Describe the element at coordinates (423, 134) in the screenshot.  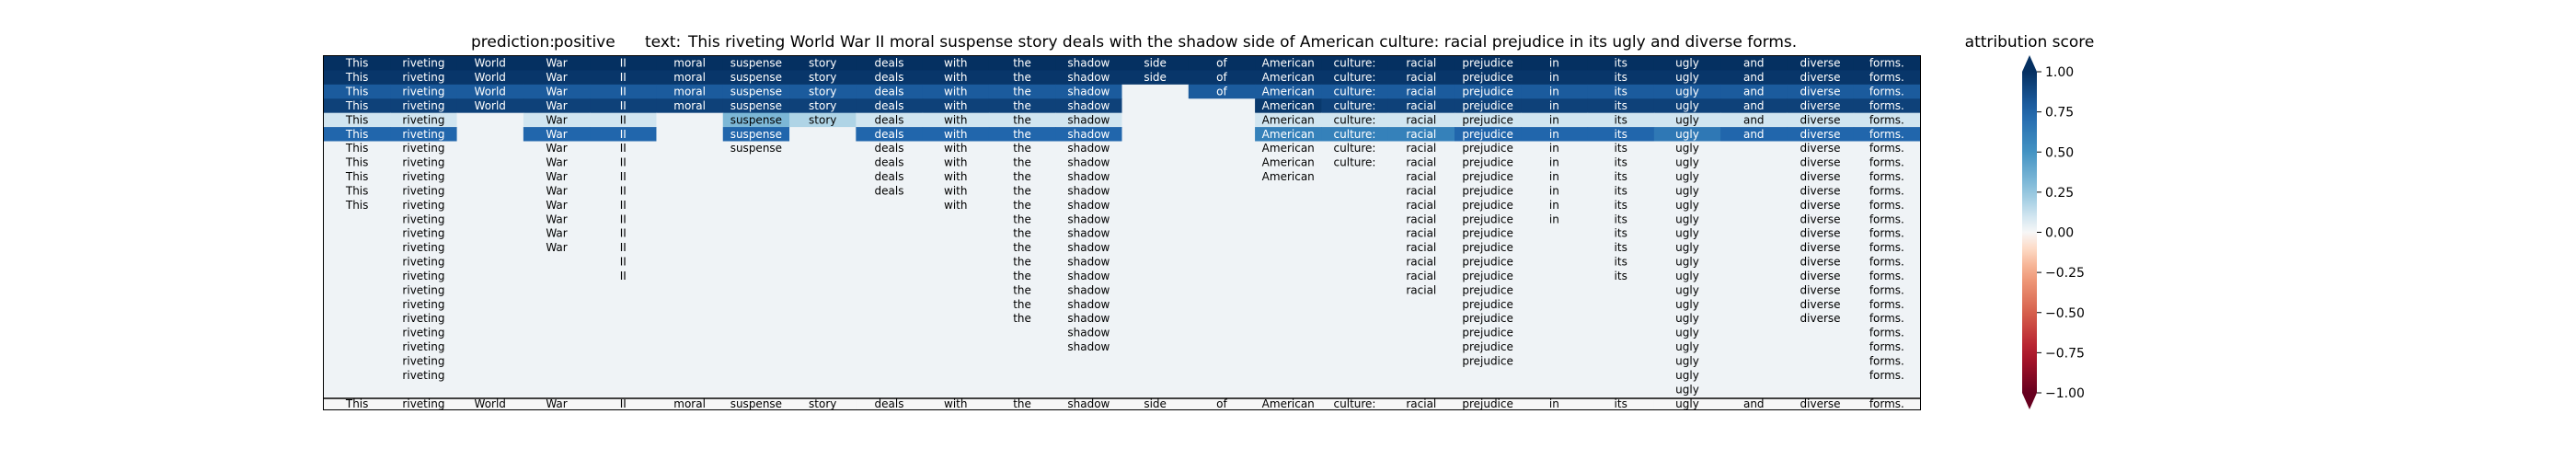
I see `heatmap-cell-label: riveting` at that location.